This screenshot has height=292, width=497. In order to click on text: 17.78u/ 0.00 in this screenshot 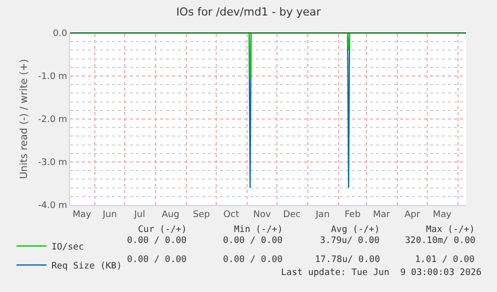, I will do `click(347, 260)`.